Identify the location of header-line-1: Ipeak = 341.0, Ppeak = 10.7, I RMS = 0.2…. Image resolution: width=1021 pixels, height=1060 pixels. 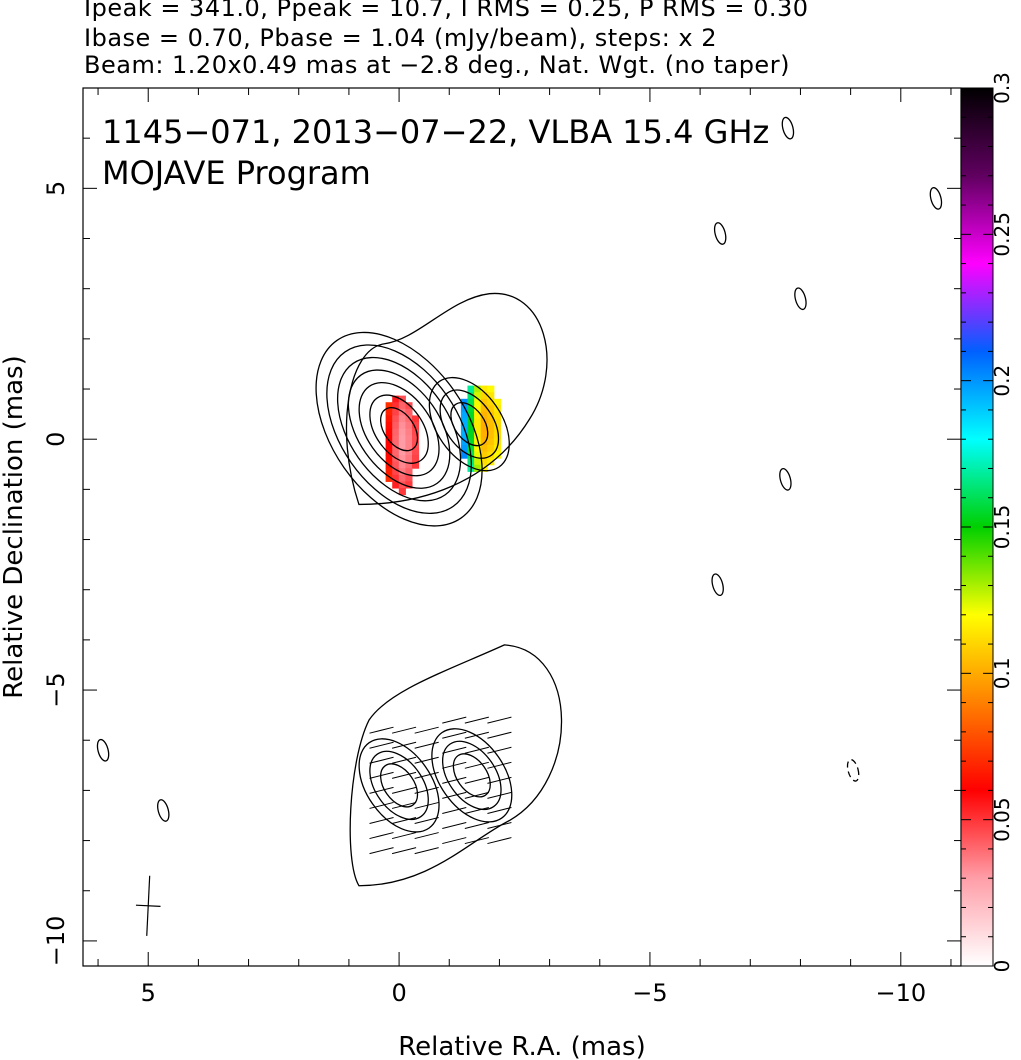
(446, 11).